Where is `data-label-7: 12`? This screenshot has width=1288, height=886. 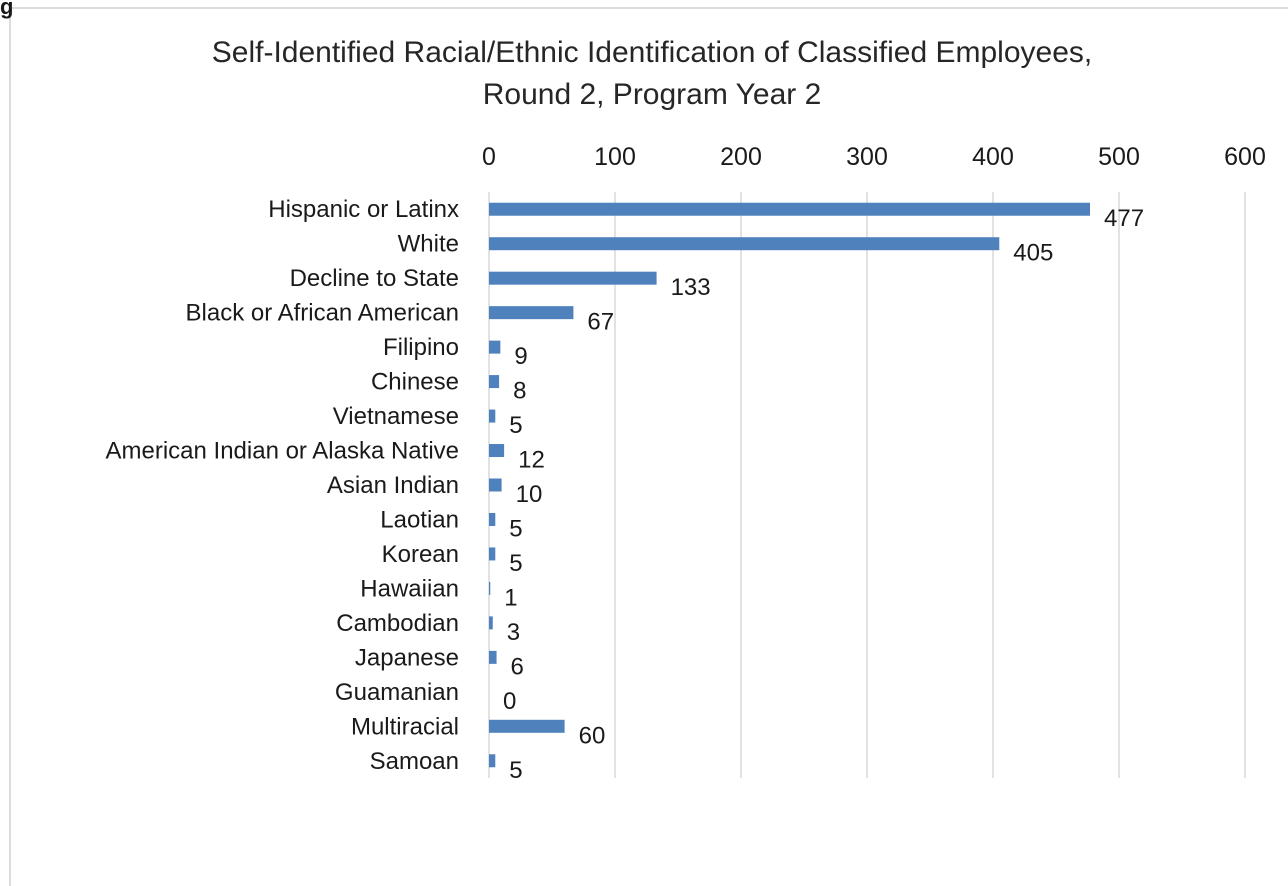
data-label-7: 12 is located at coordinates (531, 460).